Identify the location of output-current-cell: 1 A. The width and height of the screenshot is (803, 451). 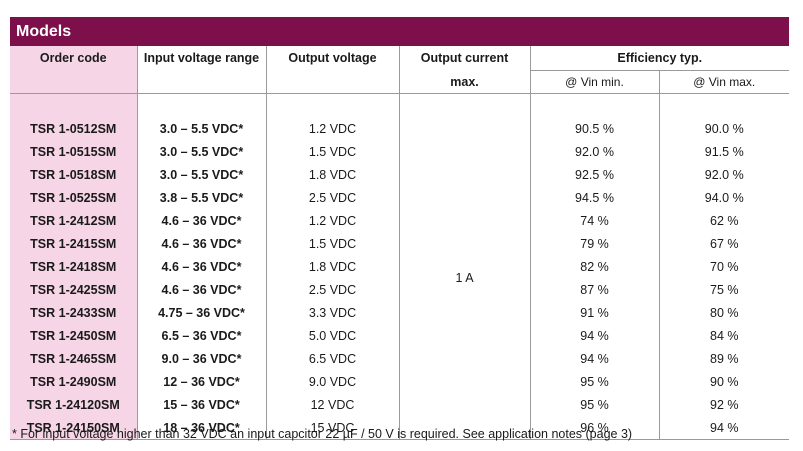
(465, 278).